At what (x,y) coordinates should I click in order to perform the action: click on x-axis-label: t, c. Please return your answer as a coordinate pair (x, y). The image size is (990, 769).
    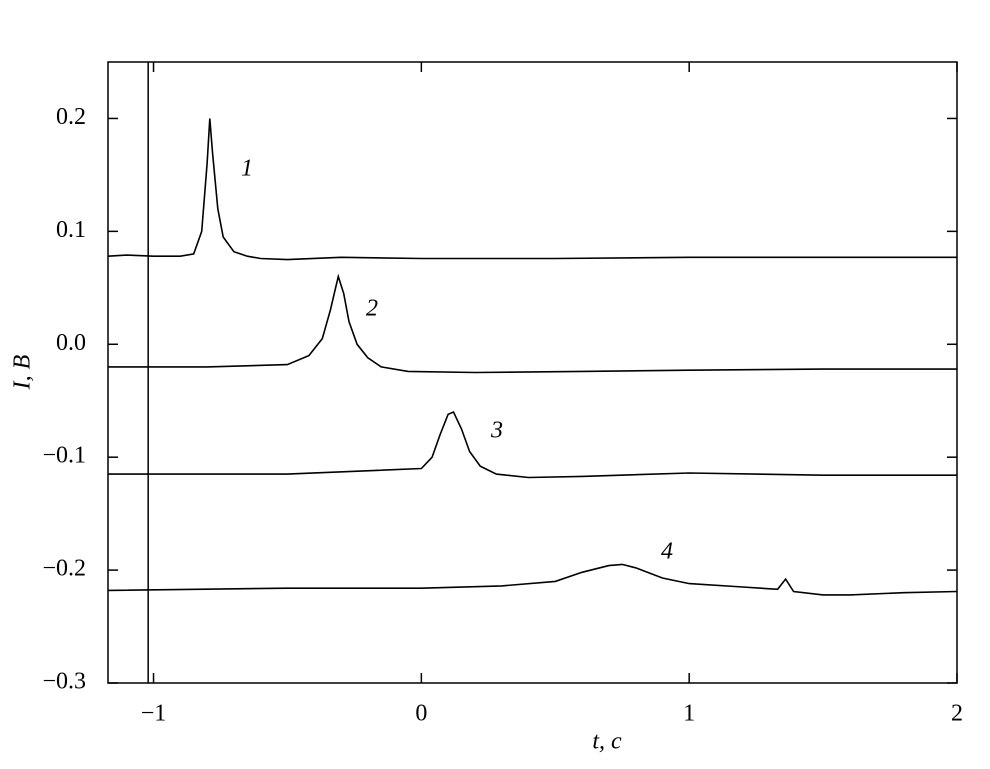
    Looking at the image, I should click on (607, 742).